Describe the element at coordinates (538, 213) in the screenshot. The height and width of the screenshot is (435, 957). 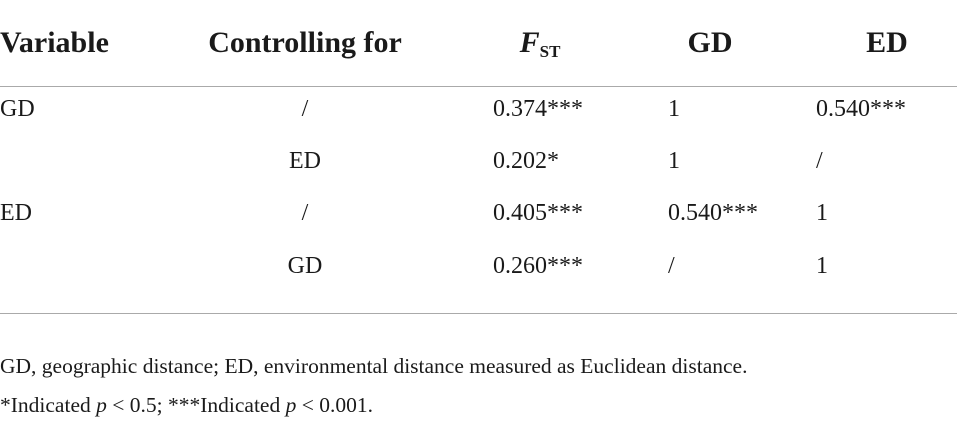
I see `table-cell: 0.405***` at that location.